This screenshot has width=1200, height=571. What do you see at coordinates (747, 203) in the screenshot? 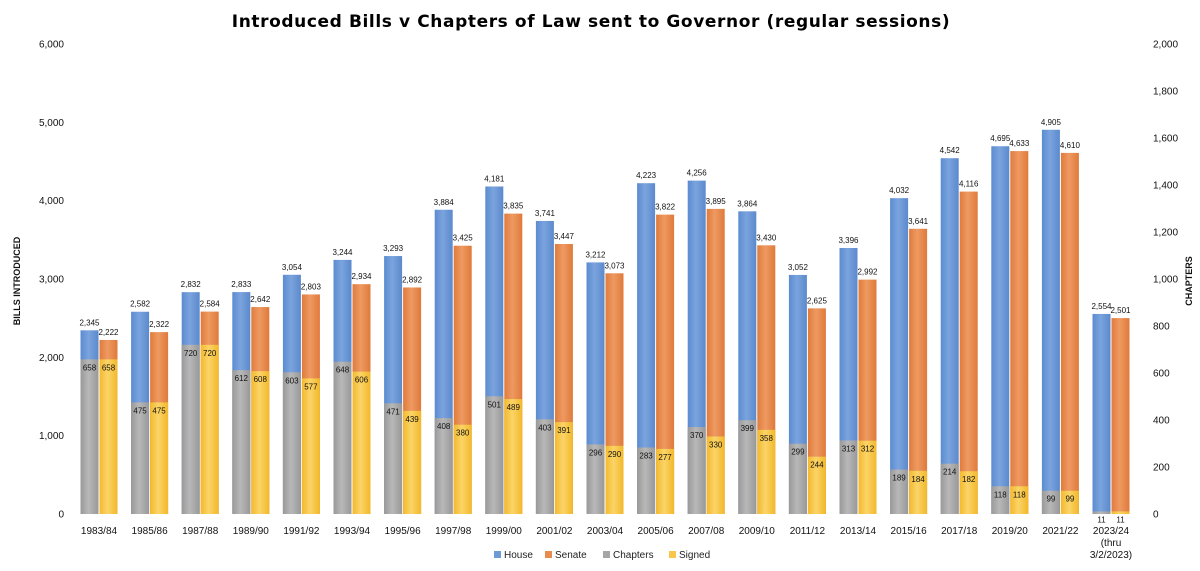
I see `data-label-house: 3,864` at bounding box center [747, 203].